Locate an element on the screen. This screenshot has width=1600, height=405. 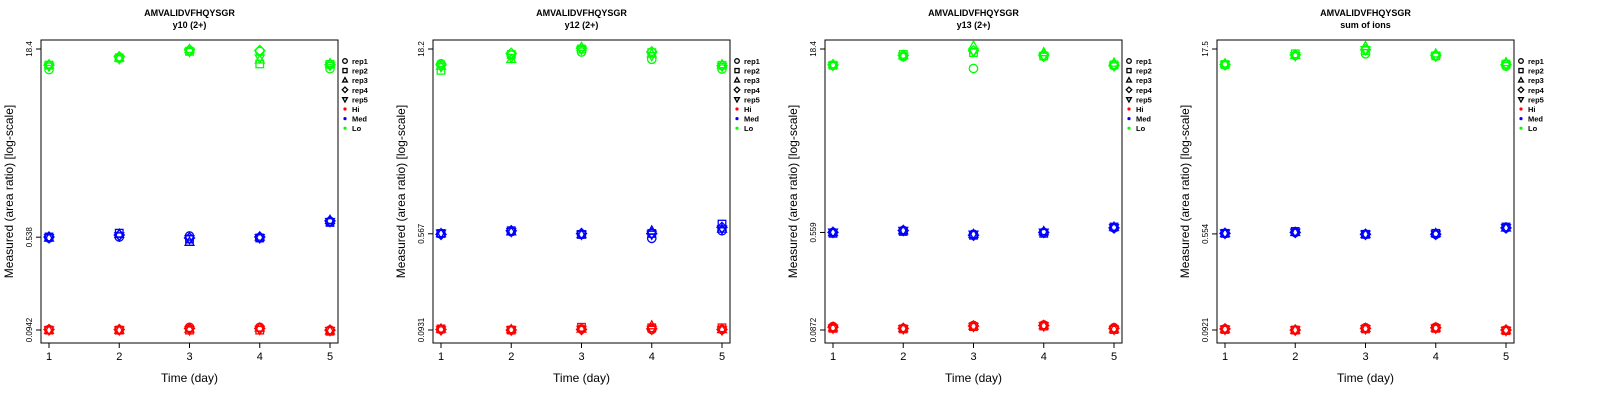
x-axis-label: Time (day) is located at coordinates (189, 378).